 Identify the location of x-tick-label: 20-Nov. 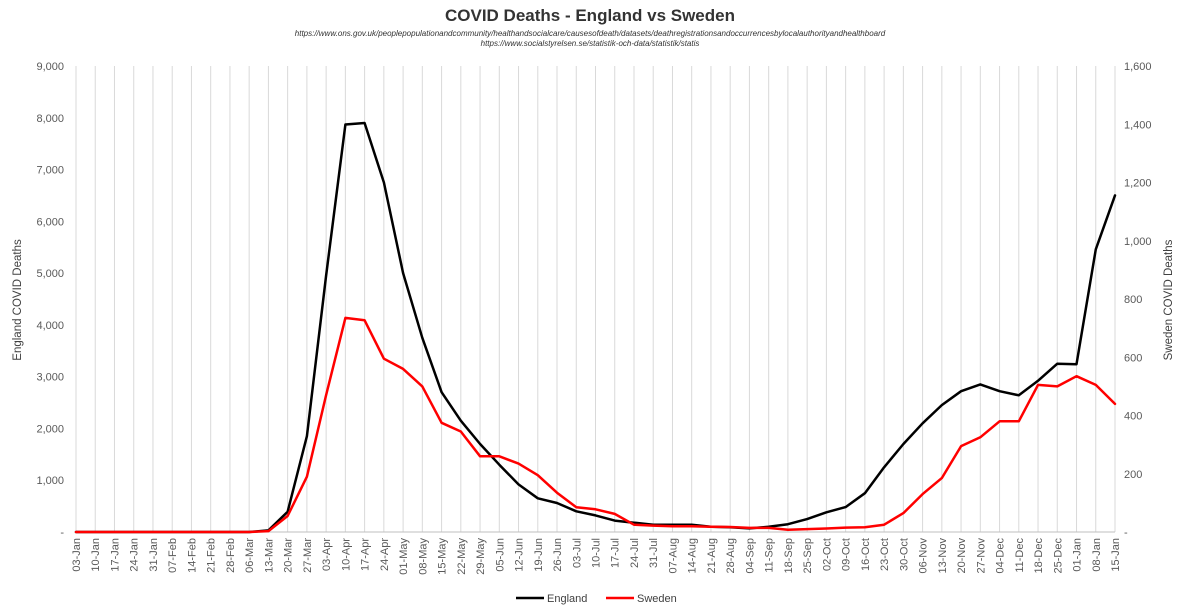
(962, 556).